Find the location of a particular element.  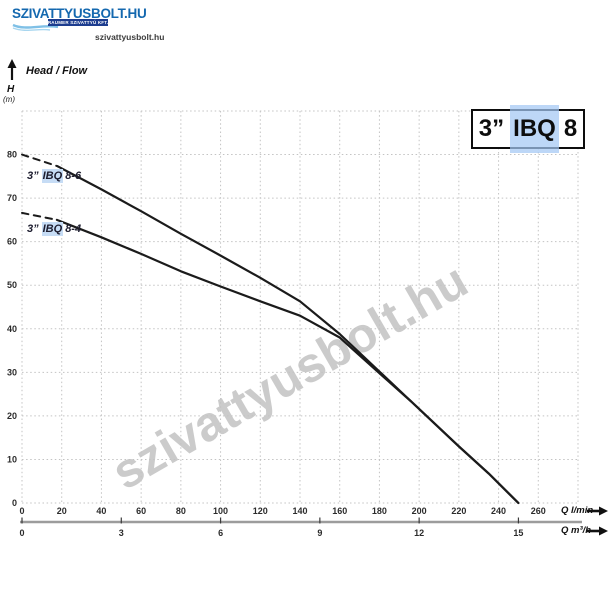

y-tick-label: 0 is located at coordinates (14, 503).